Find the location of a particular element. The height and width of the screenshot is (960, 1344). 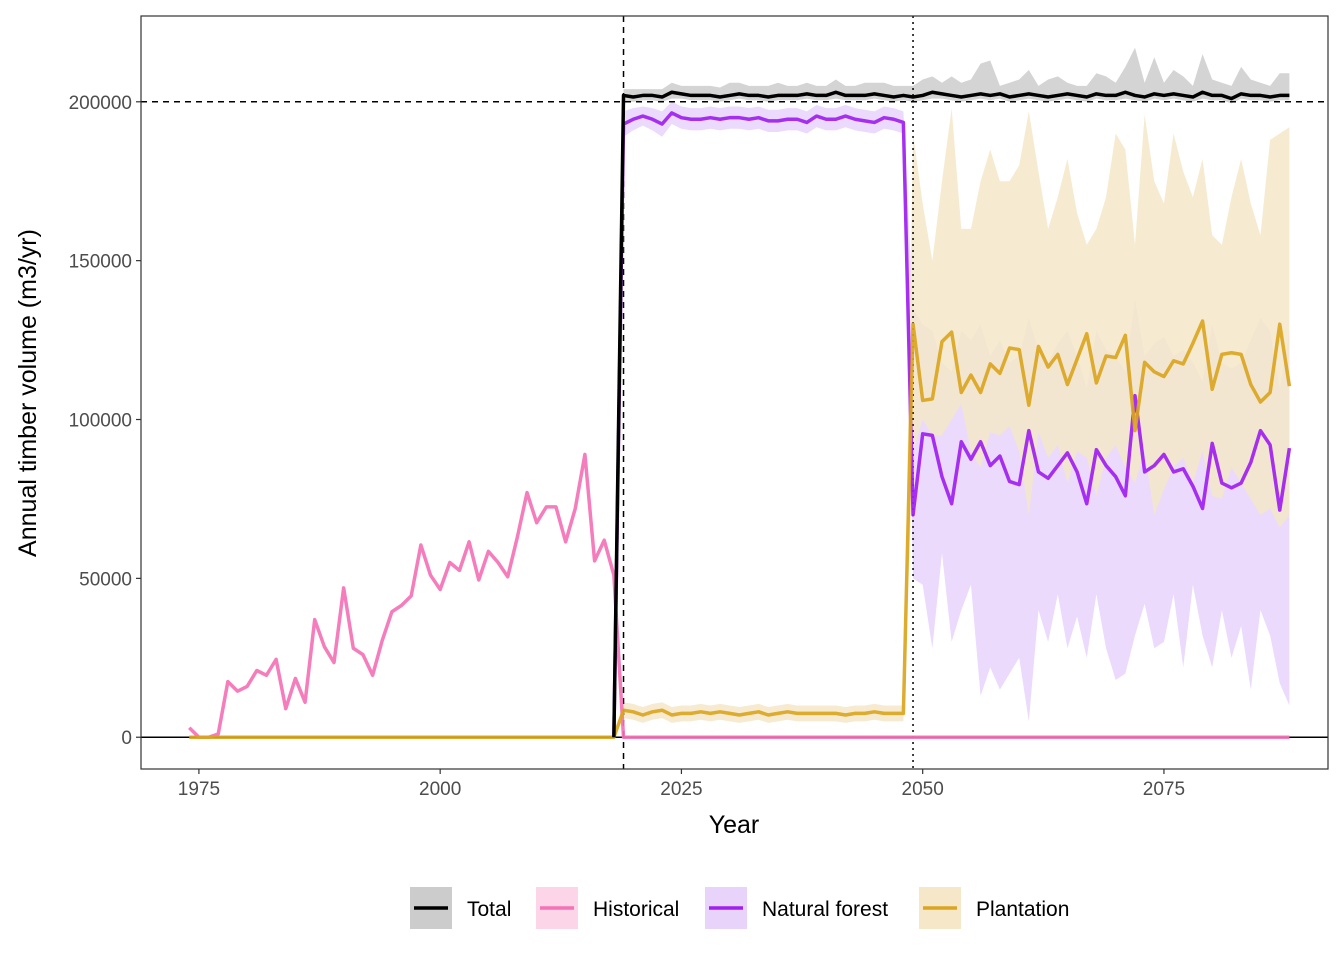

y-tick-label: 150000 is located at coordinates (100, 262).